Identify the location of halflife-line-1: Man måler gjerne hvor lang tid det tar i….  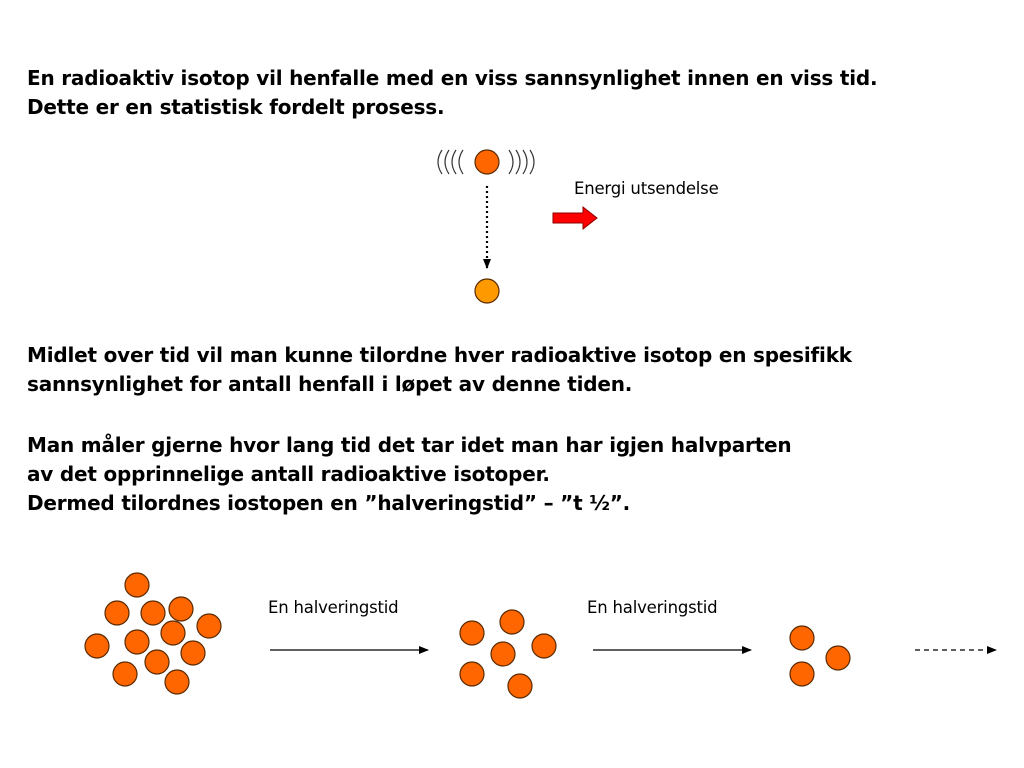
(409, 445).